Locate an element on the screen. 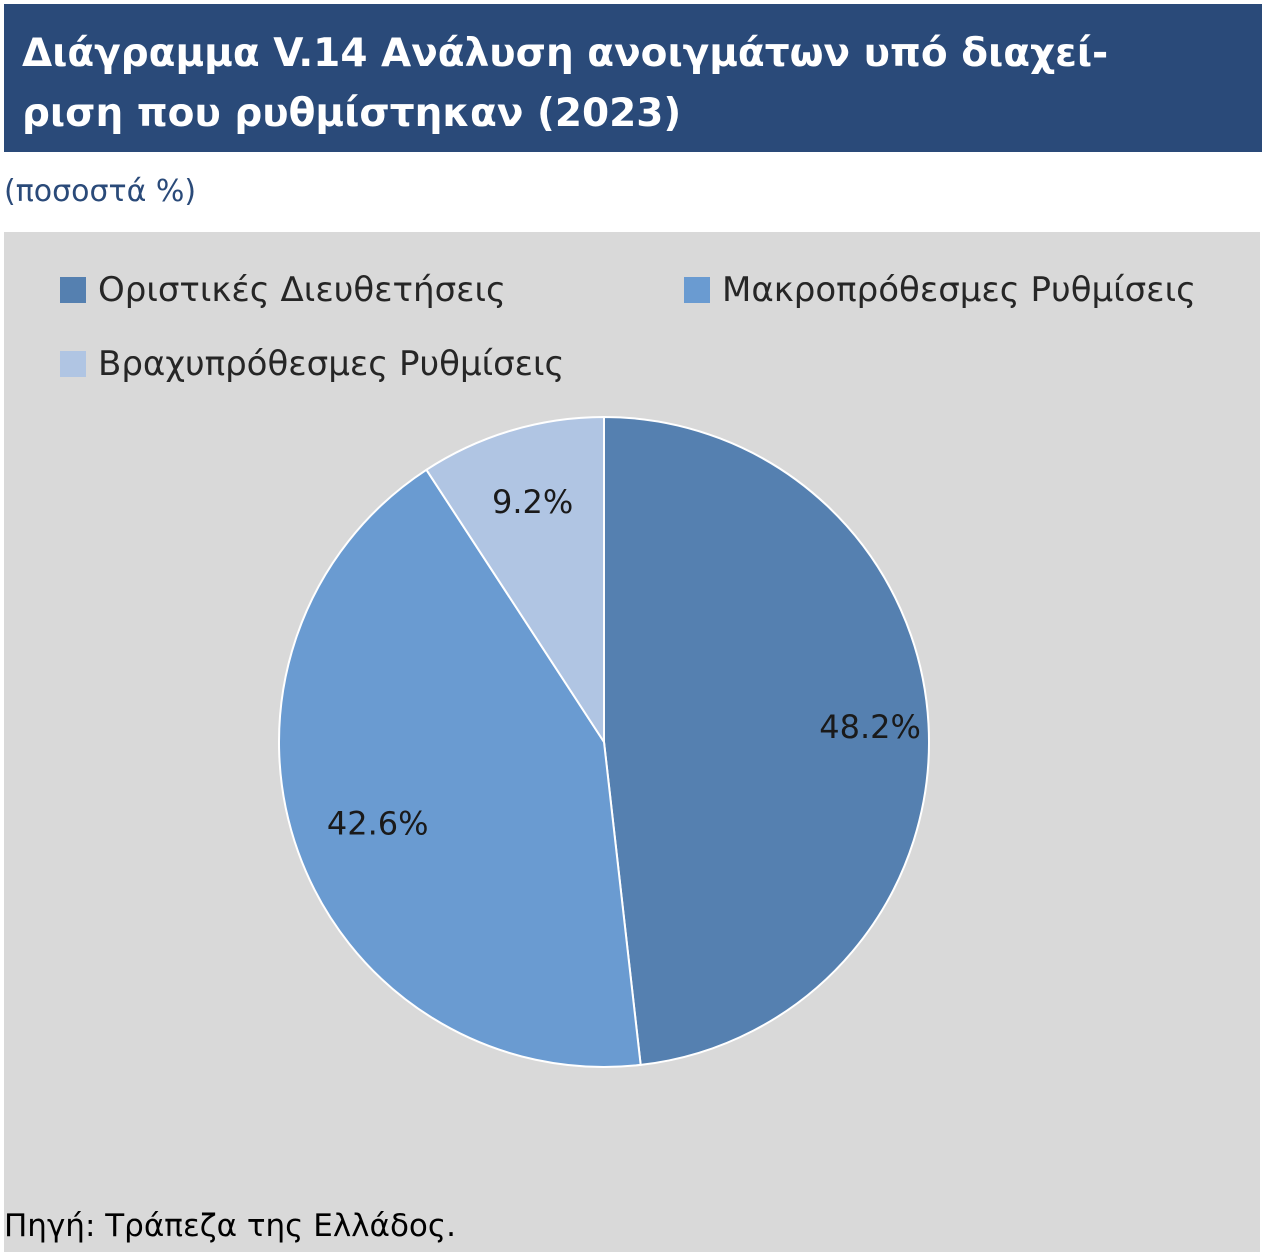 The height and width of the screenshot is (1252, 1268). slice-oristikes is located at coordinates (766, 741).